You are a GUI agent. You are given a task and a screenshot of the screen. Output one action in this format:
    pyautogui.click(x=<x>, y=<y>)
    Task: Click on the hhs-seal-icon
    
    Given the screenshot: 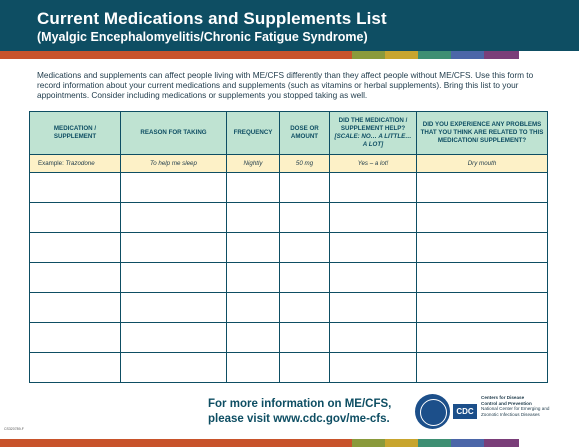 What is the action you would take?
    pyautogui.click(x=432, y=411)
    